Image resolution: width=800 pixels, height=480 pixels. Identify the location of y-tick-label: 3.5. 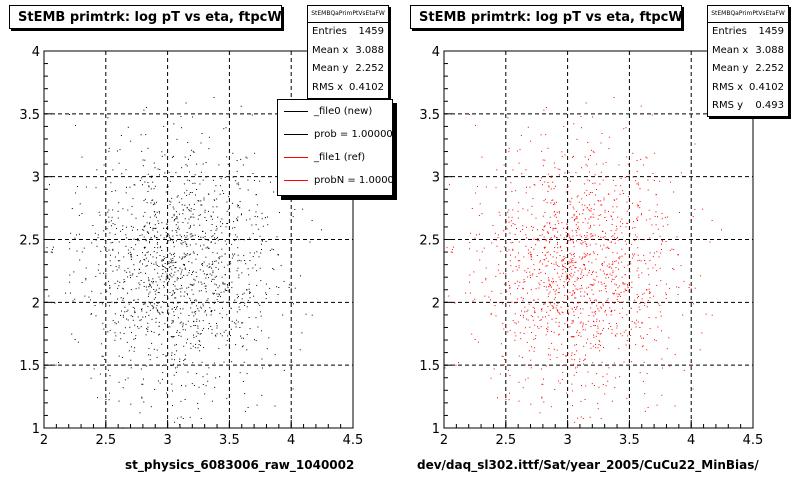
(29, 115).